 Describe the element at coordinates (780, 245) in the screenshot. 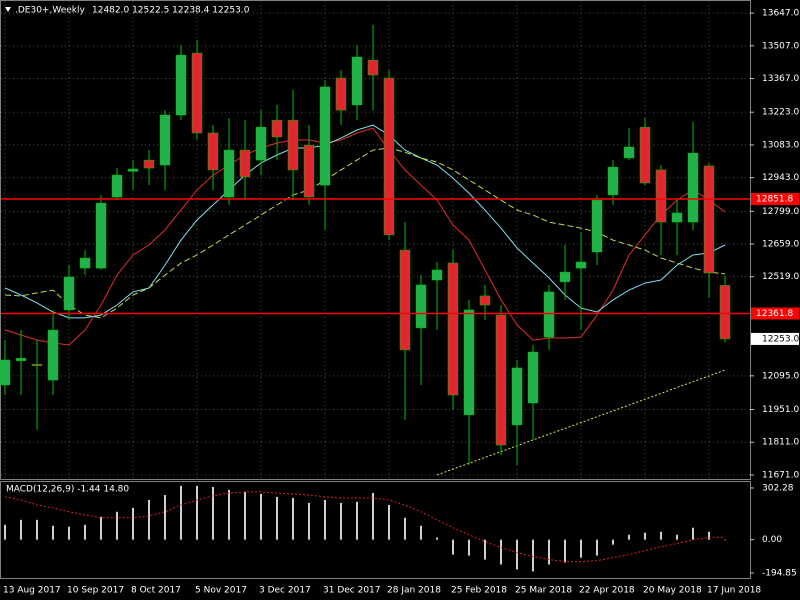

I see `y-tick-label: 12659.0` at that location.